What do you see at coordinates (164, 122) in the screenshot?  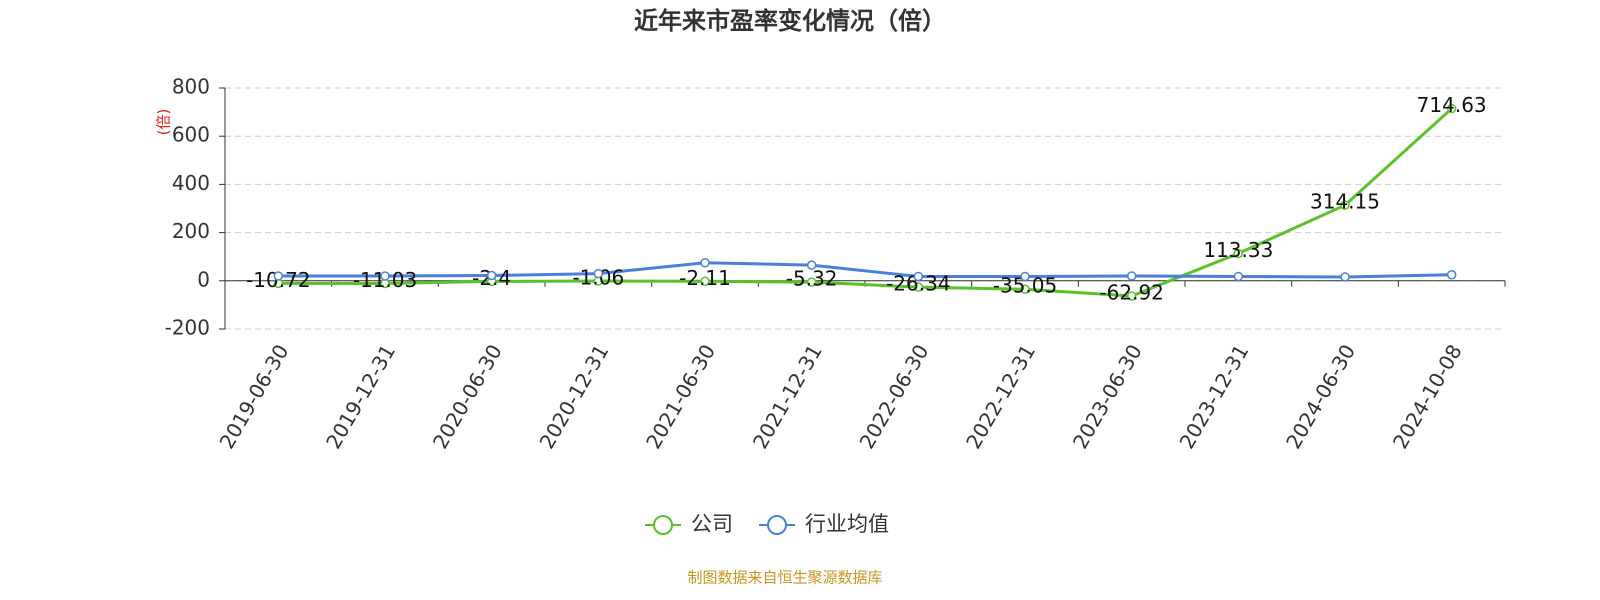 I see `y-axis-label: (倍)` at bounding box center [164, 122].